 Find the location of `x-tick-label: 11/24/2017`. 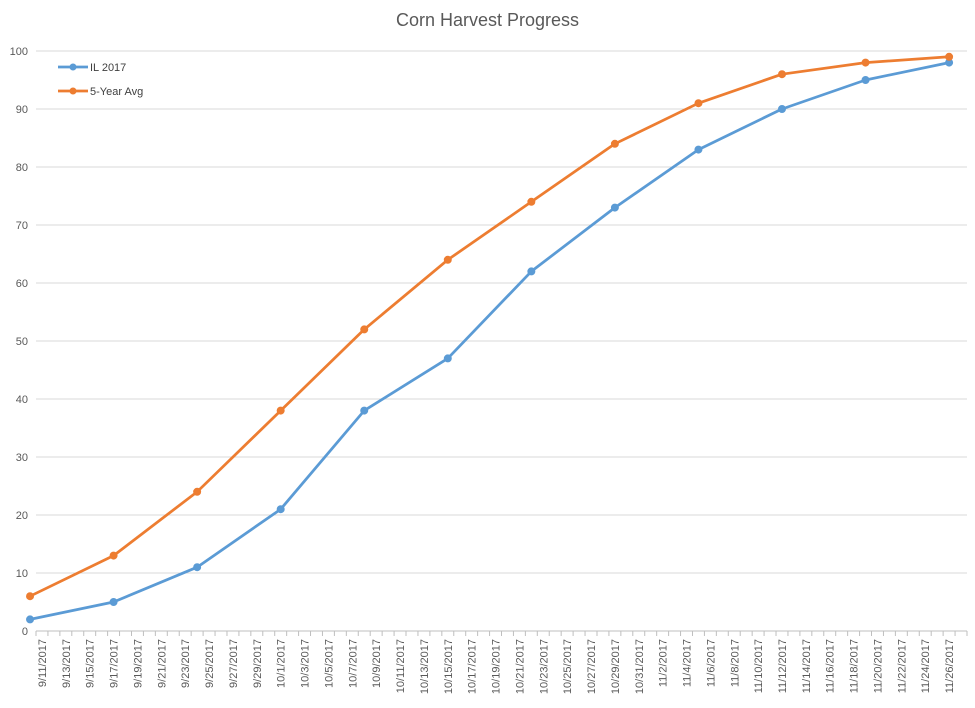

x-tick-label: 11/24/2017 is located at coordinates (926, 666).